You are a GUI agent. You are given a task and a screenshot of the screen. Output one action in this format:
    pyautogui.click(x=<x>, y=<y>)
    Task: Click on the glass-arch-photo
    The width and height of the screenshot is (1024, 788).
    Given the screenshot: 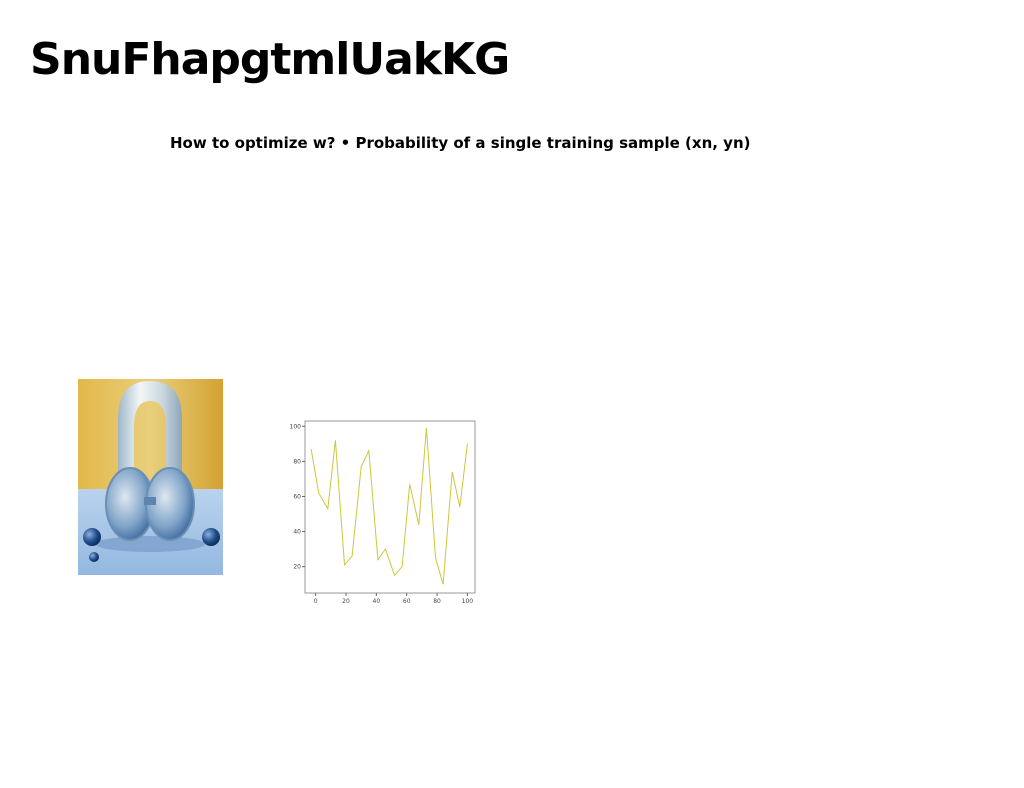 What is the action you would take?
    pyautogui.click(x=150, y=477)
    